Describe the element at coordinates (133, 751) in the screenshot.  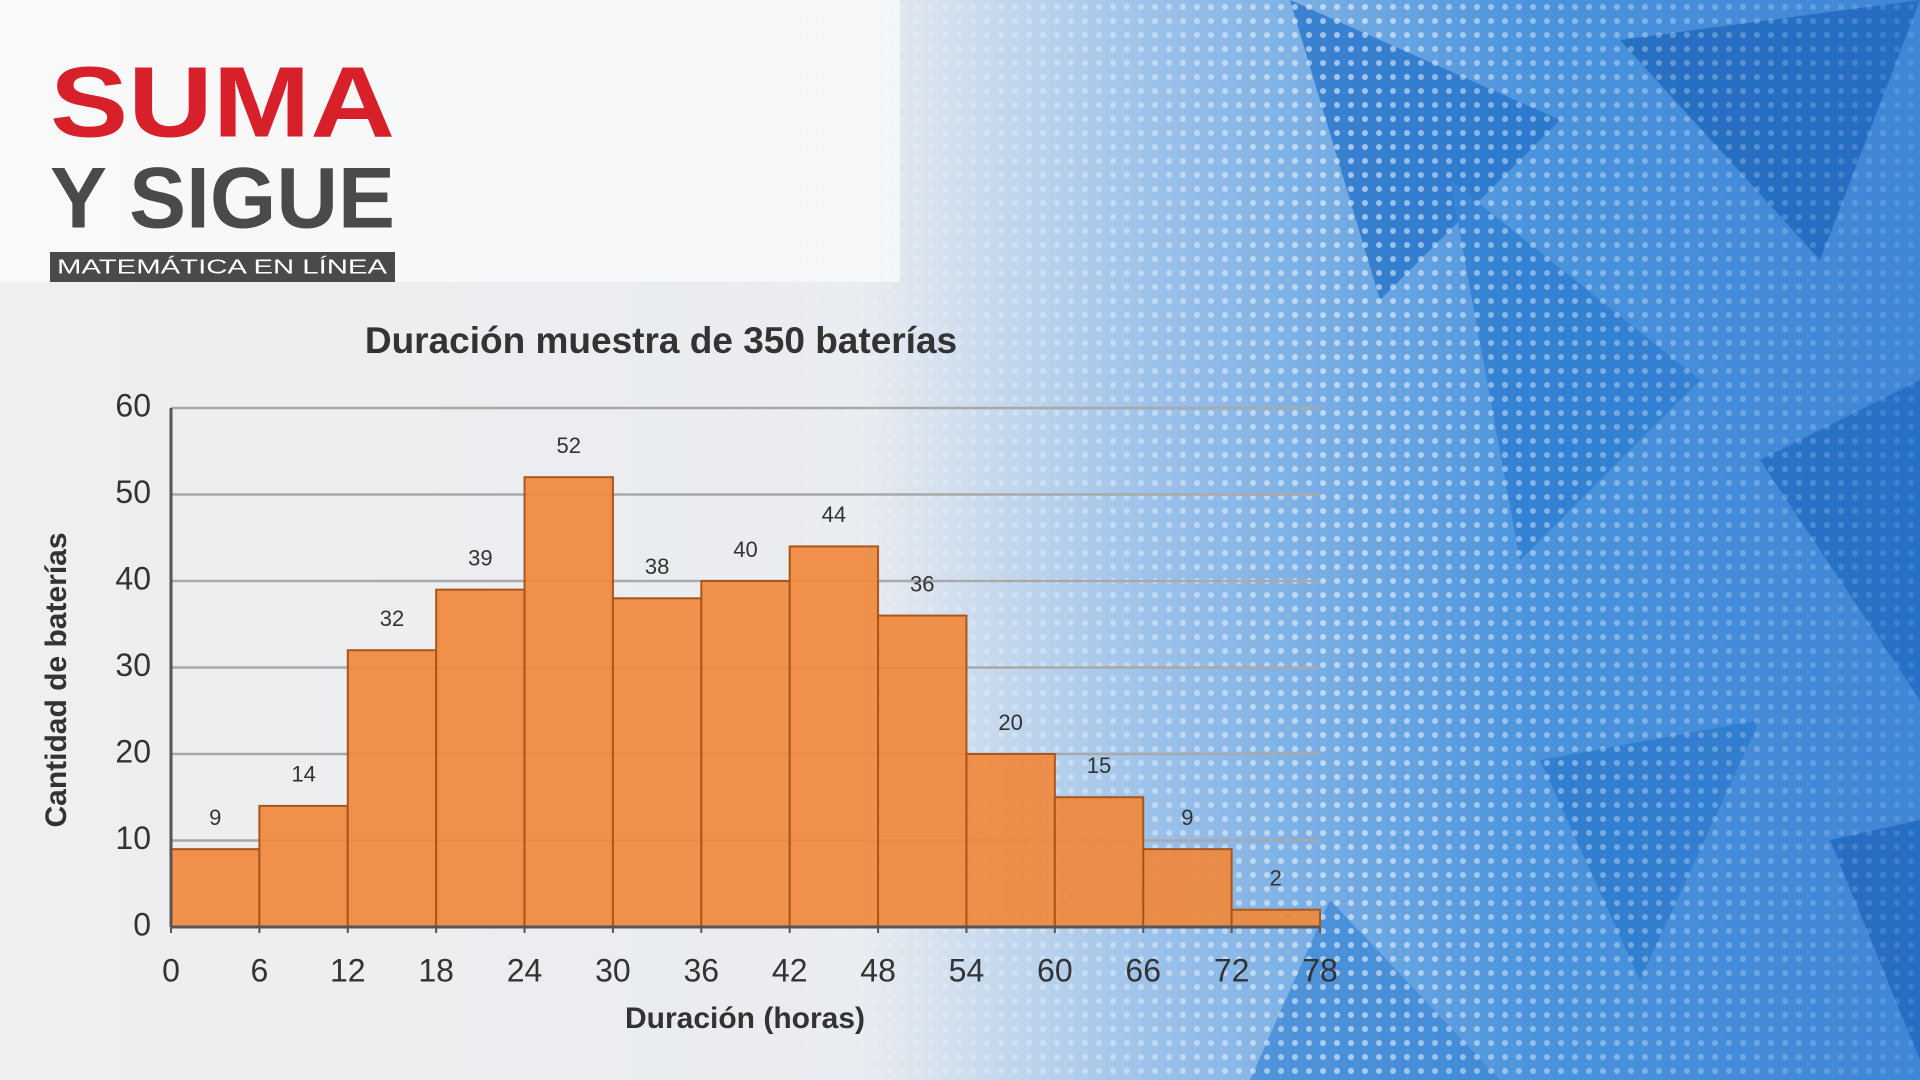
I see `y-tick-label: 20` at that location.